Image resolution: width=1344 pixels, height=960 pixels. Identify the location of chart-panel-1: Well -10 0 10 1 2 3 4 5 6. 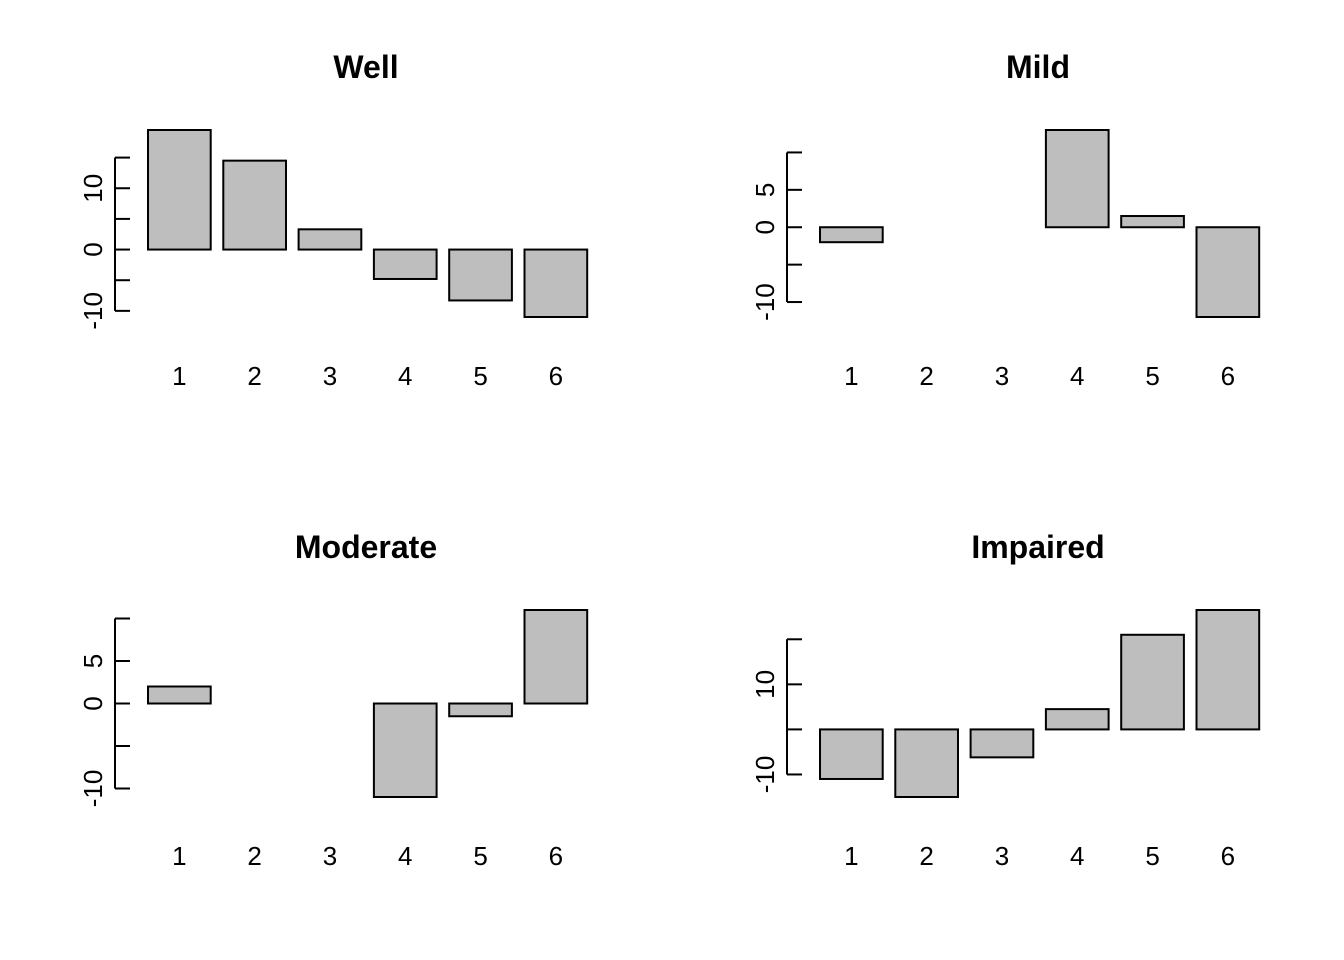
(333, 220).